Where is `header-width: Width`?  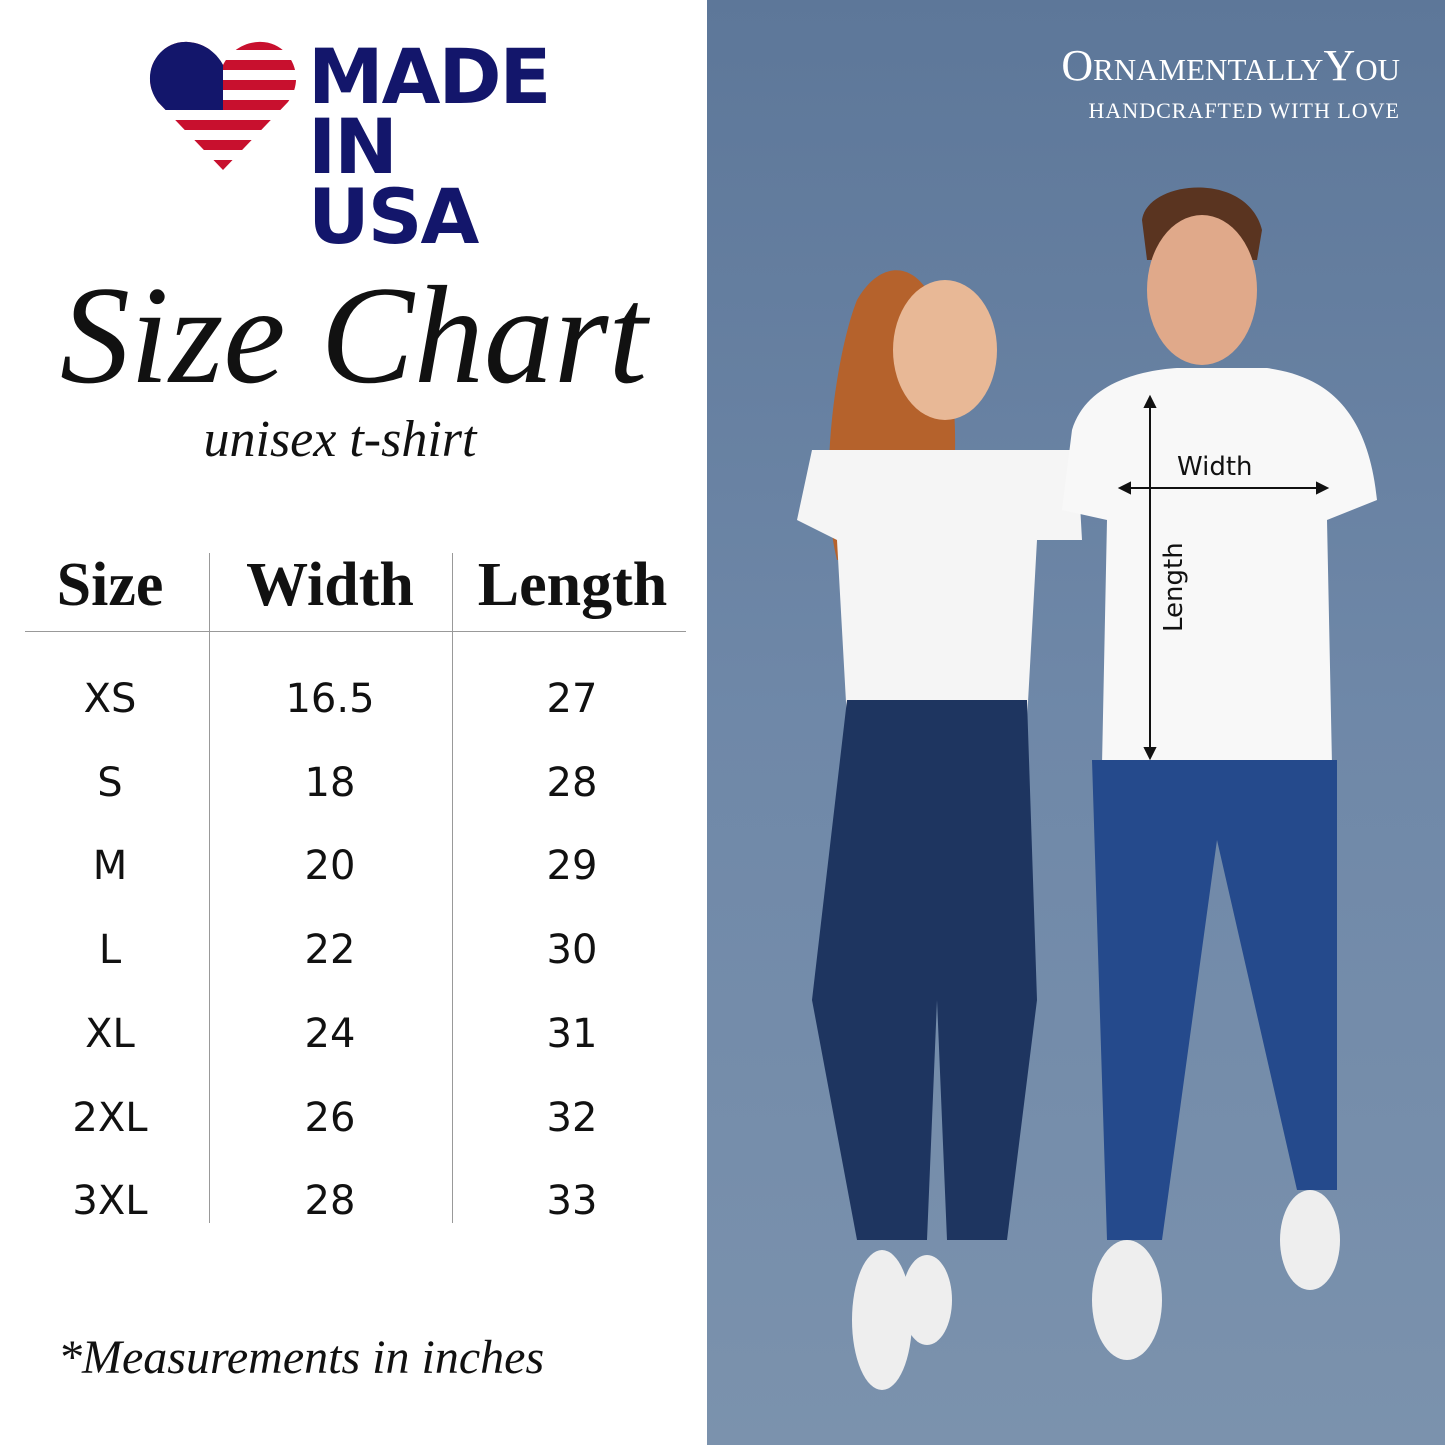 header-width: Width is located at coordinates (330, 585).